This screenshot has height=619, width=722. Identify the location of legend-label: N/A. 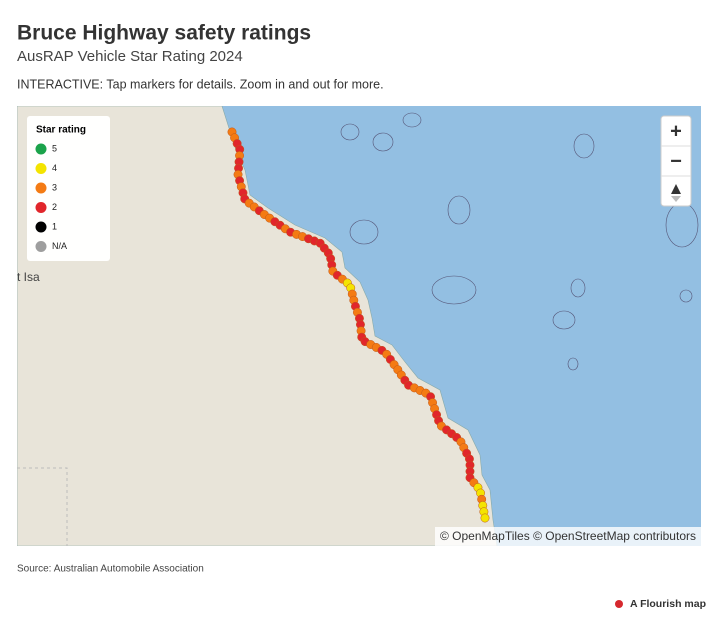
(59, 246).